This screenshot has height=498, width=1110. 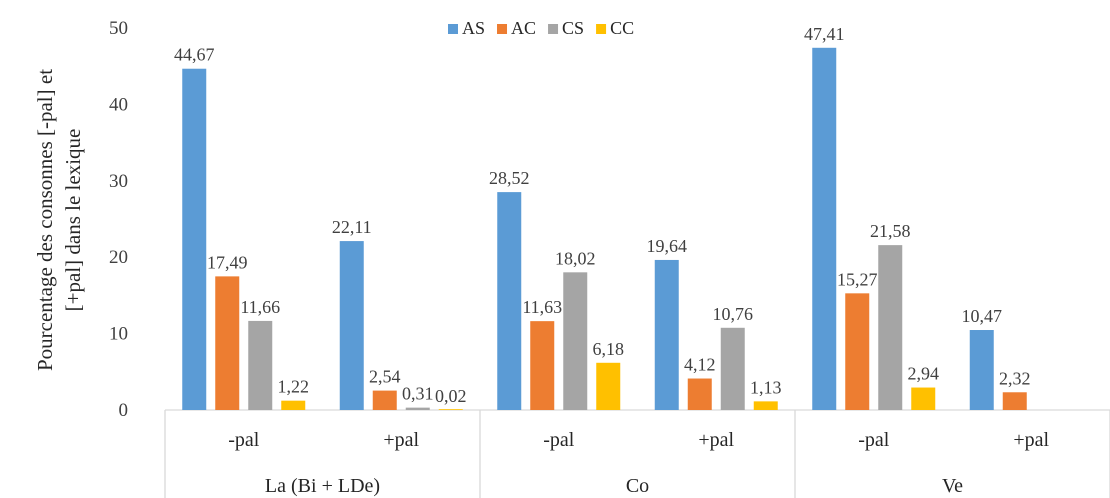 What do you see at coordinates (890, 231) in the screenshot?
I see `data-label: 21,58` at bounding box center [890, 231].